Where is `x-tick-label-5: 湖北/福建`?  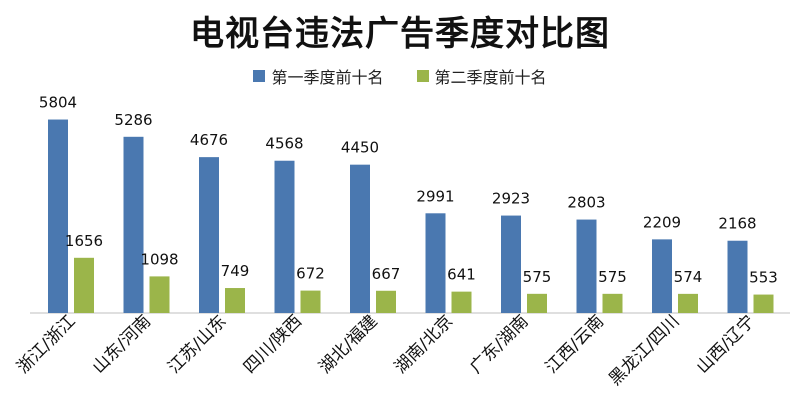
x-tick-label-5: 湖北/福建 is located at coordinates (348, 344).